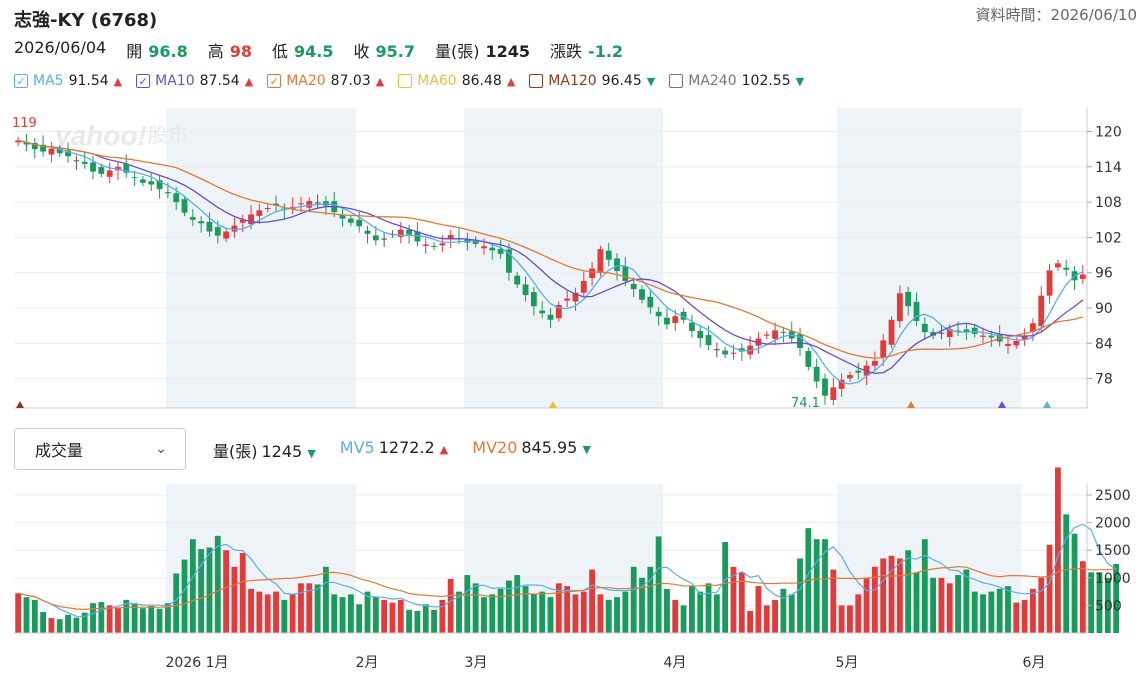 The image size is (1147, 675). I want to click on event-markers, so click(533, 404).